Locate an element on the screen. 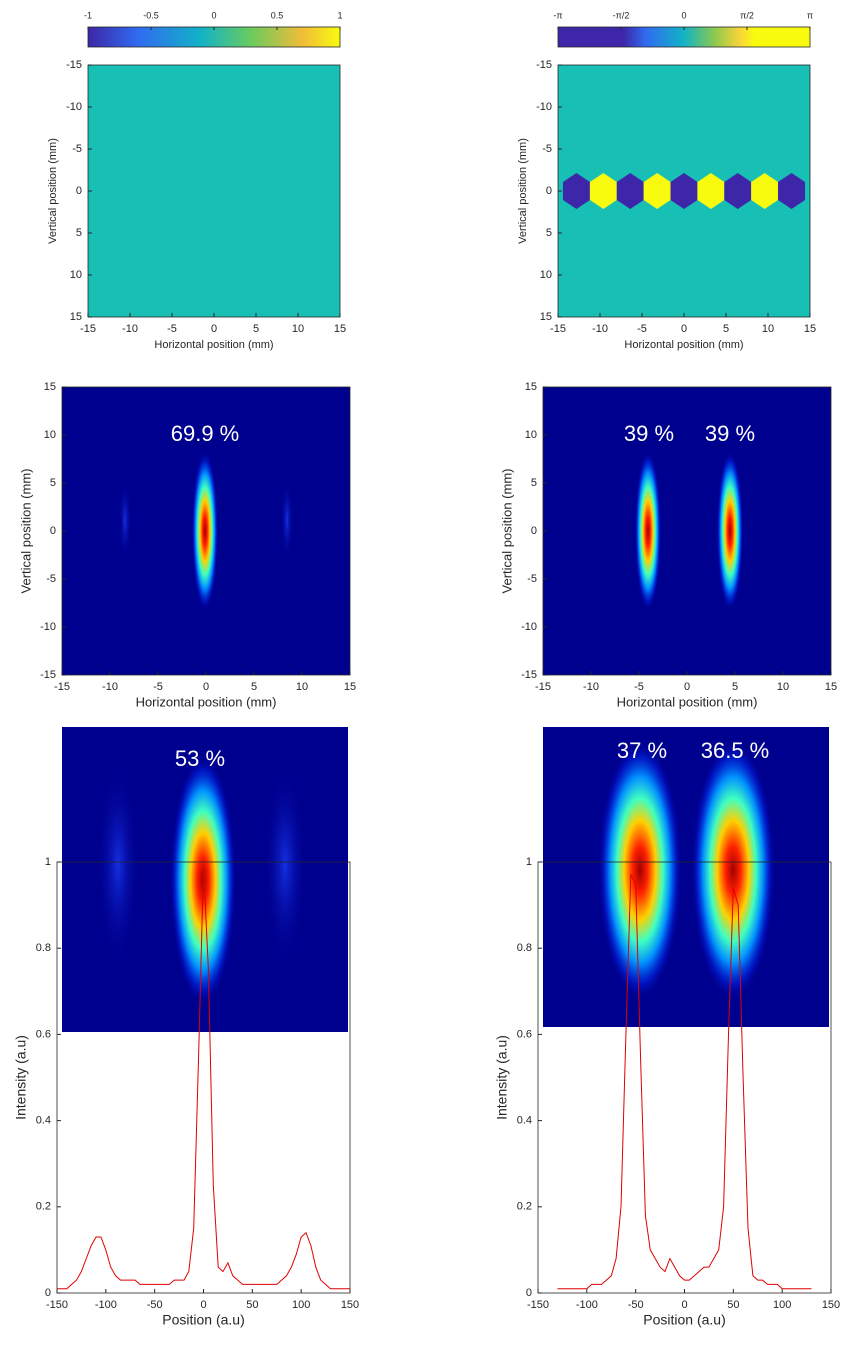  intensity-map is located at coordinates (687, 531).